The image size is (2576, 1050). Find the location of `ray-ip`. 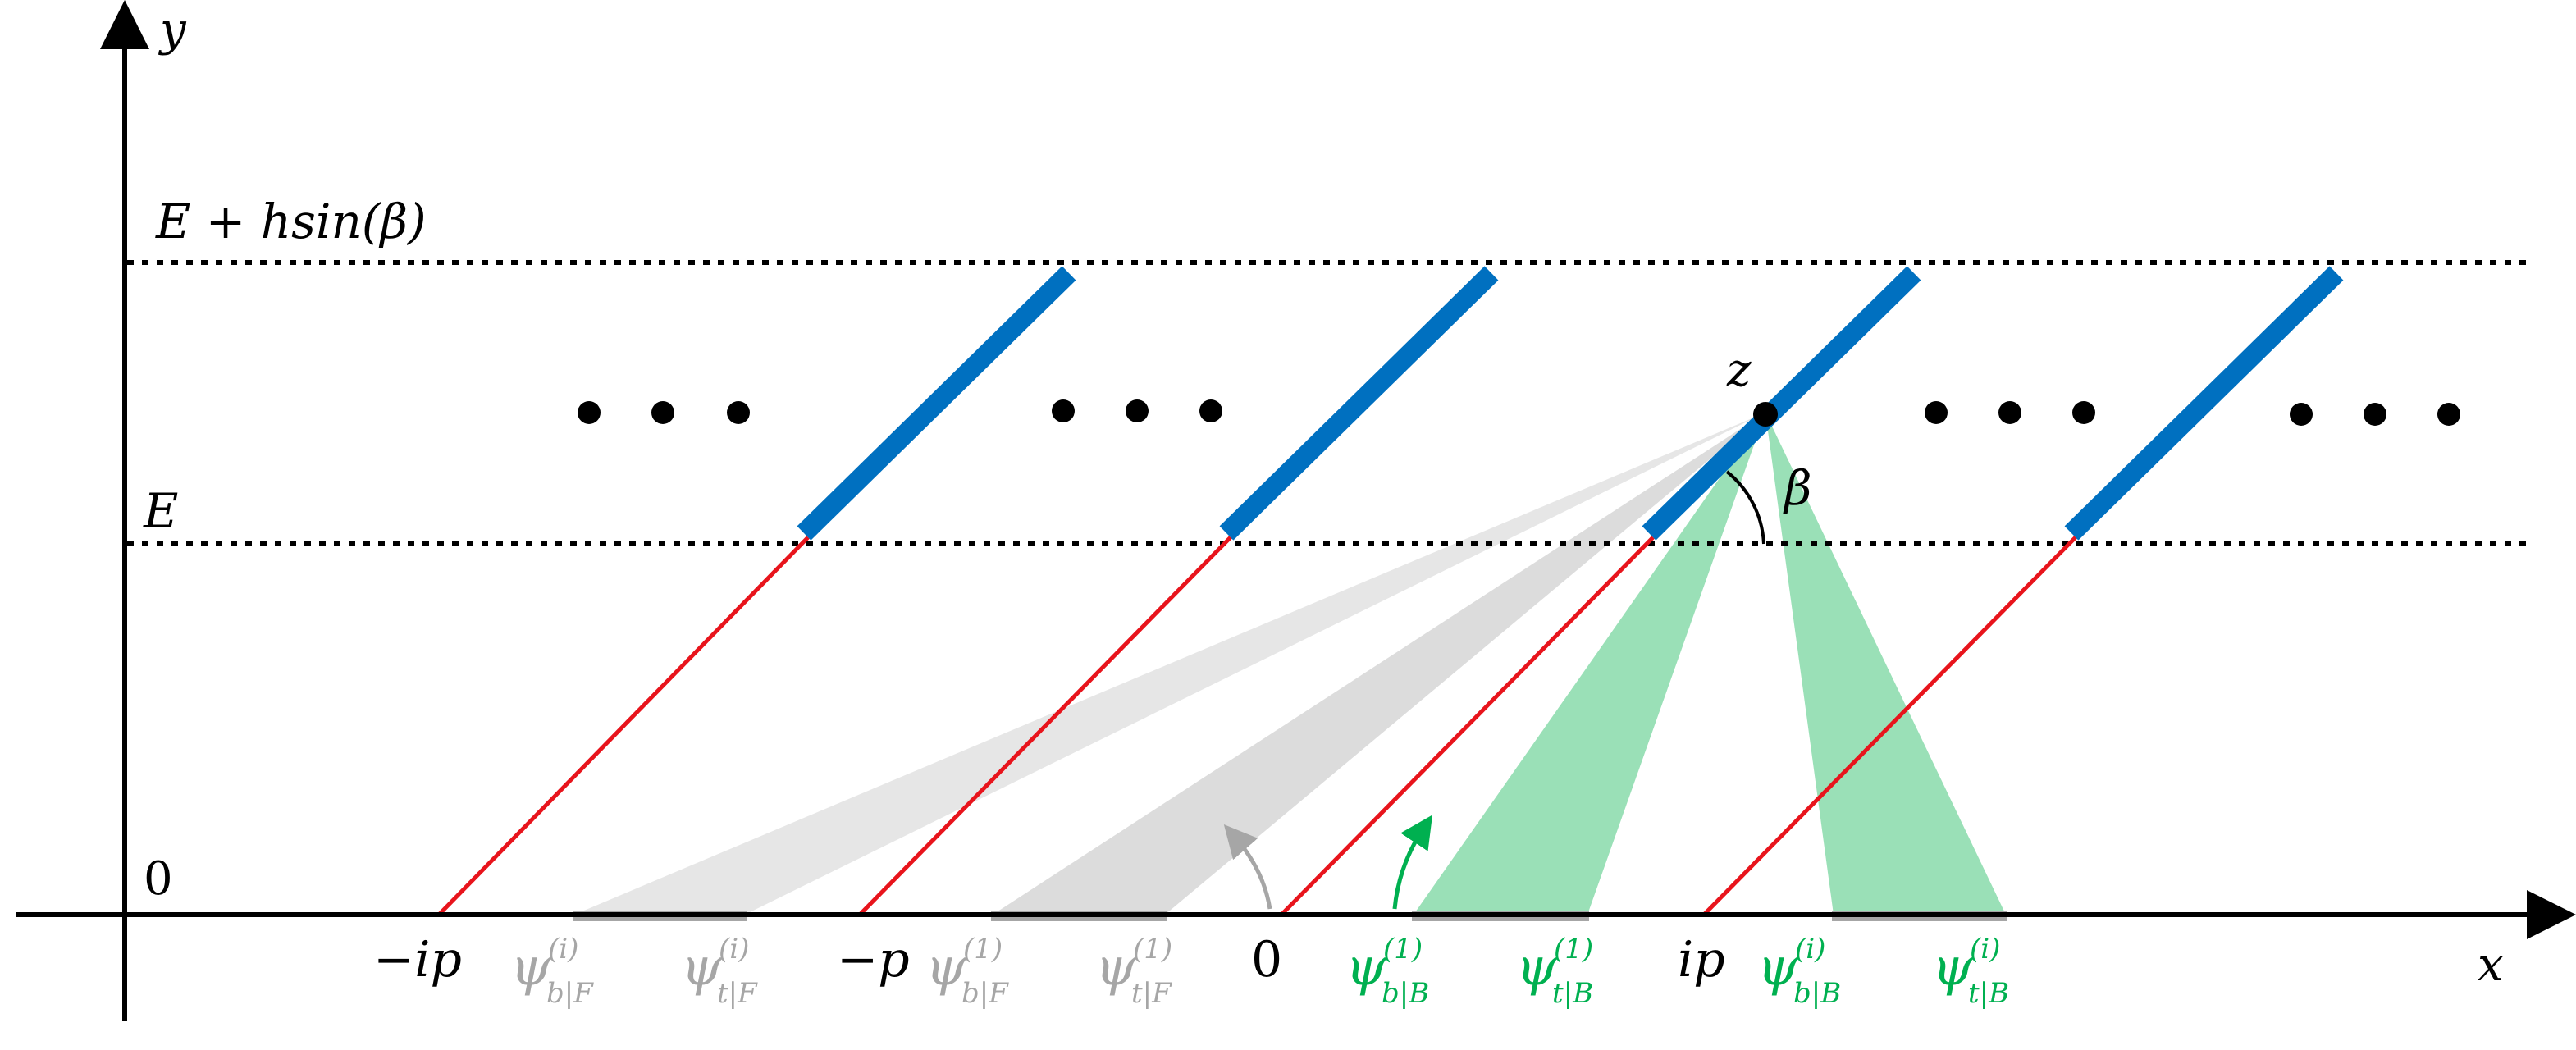

ray-ip is located at coordinates (1890, 726).